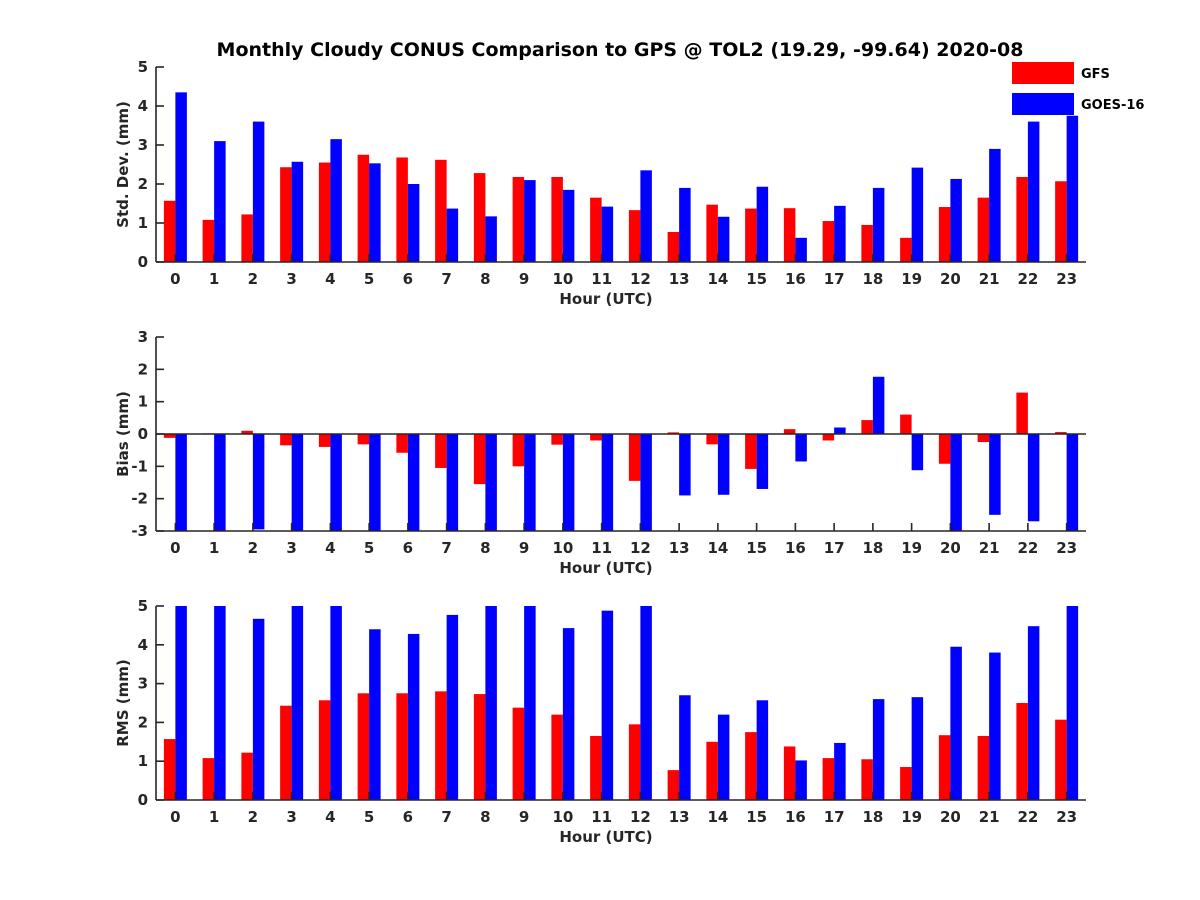 The height and width of the screenshot is (900, 1200). I want to click on y-axis-label: RMS (mm), so click(123, 702).